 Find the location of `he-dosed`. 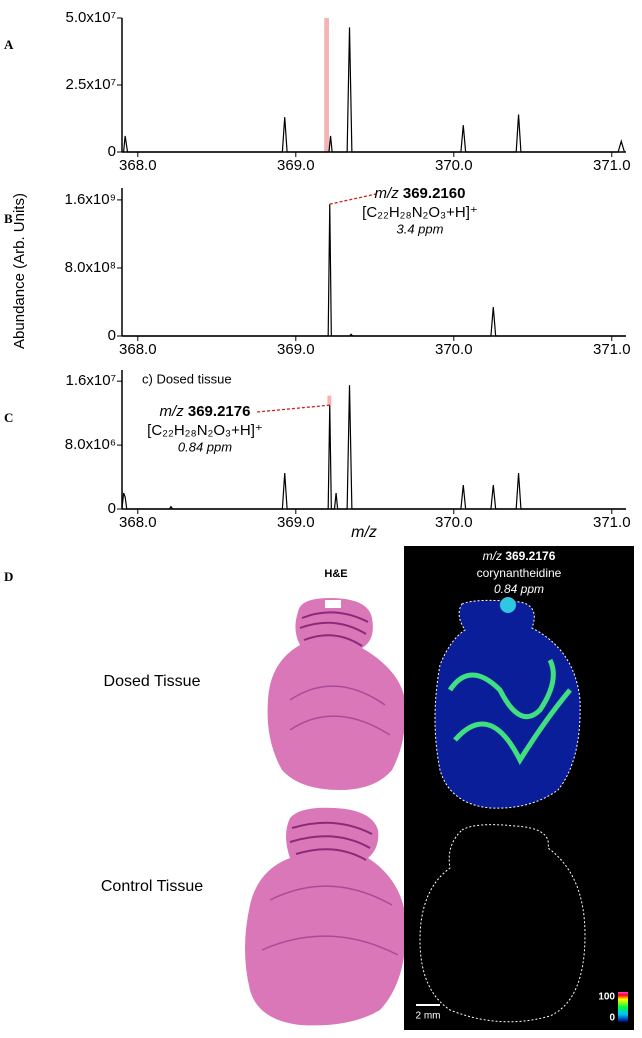

he-dosed is located at coordinates (336, 694).